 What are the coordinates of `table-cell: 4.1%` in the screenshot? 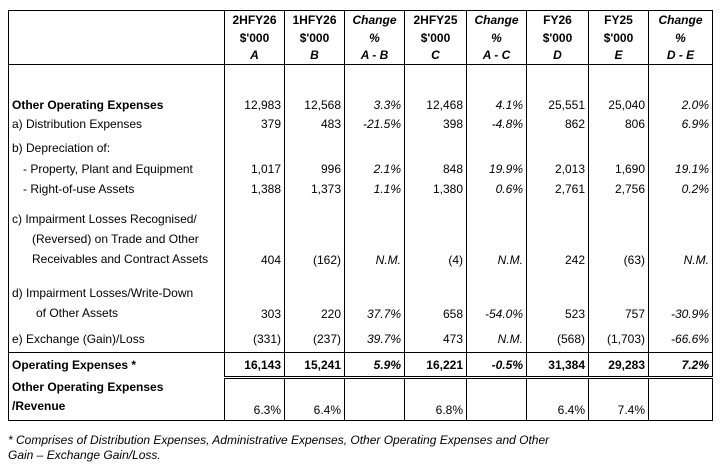 It's located at (496, 99).